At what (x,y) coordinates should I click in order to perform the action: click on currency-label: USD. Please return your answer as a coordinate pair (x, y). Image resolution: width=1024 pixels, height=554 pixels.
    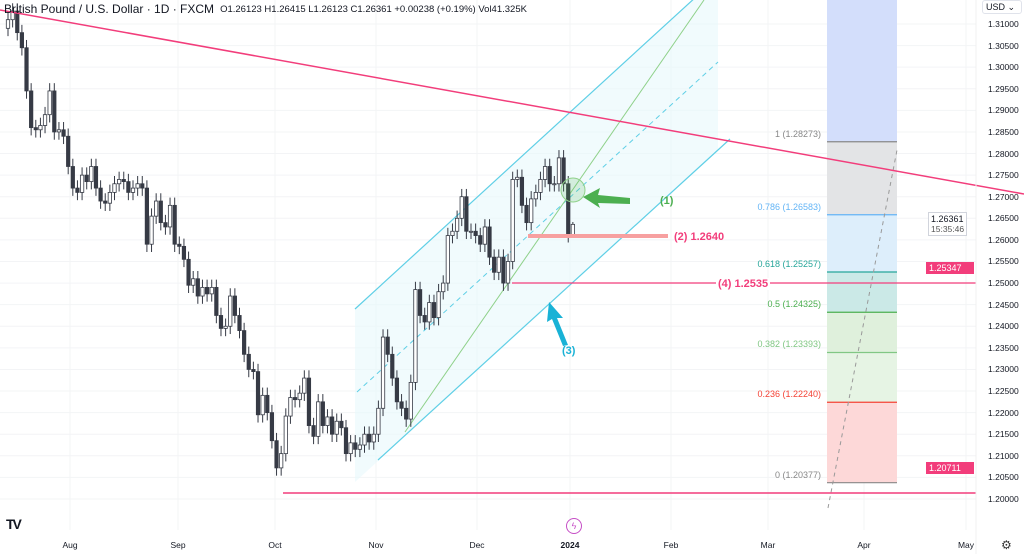
    Looking at the image, I should click on (996, 7).